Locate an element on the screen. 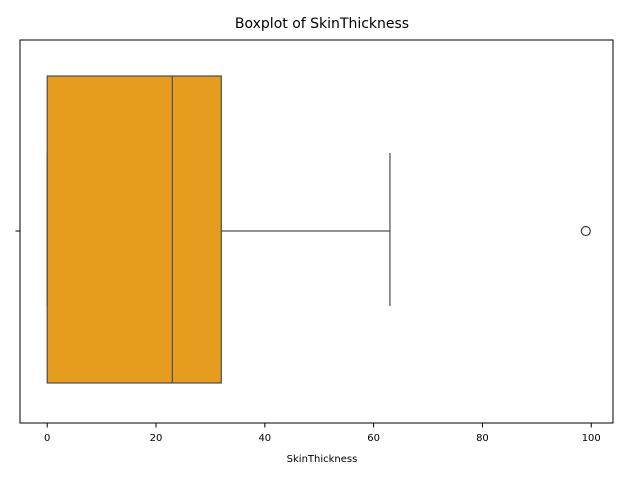  x-axis: 0 20 40 60 80 100 is located at coordinates (322, 433).